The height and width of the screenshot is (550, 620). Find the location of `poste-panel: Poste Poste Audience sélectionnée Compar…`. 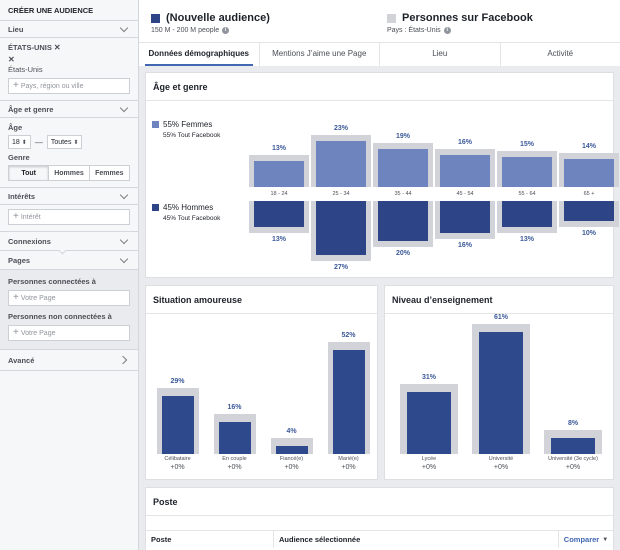

poste-panel: Poste Poste Audience sélectionnée Compar… is located at coordinates (379, 518).